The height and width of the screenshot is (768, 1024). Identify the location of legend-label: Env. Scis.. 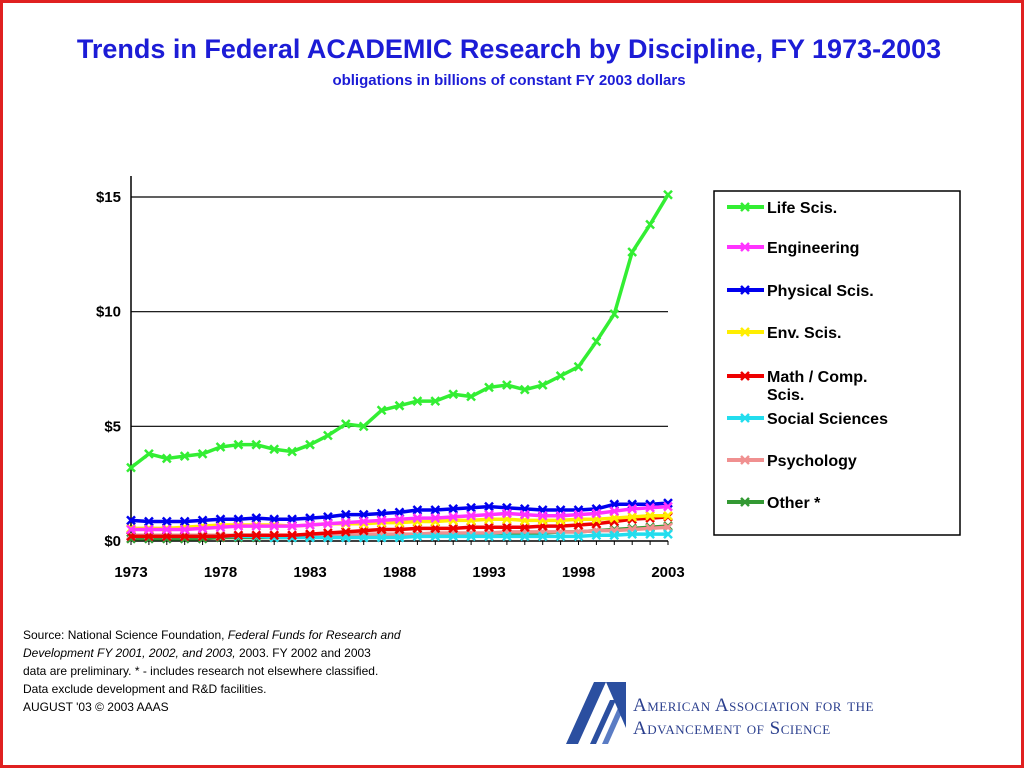
(804, 333).